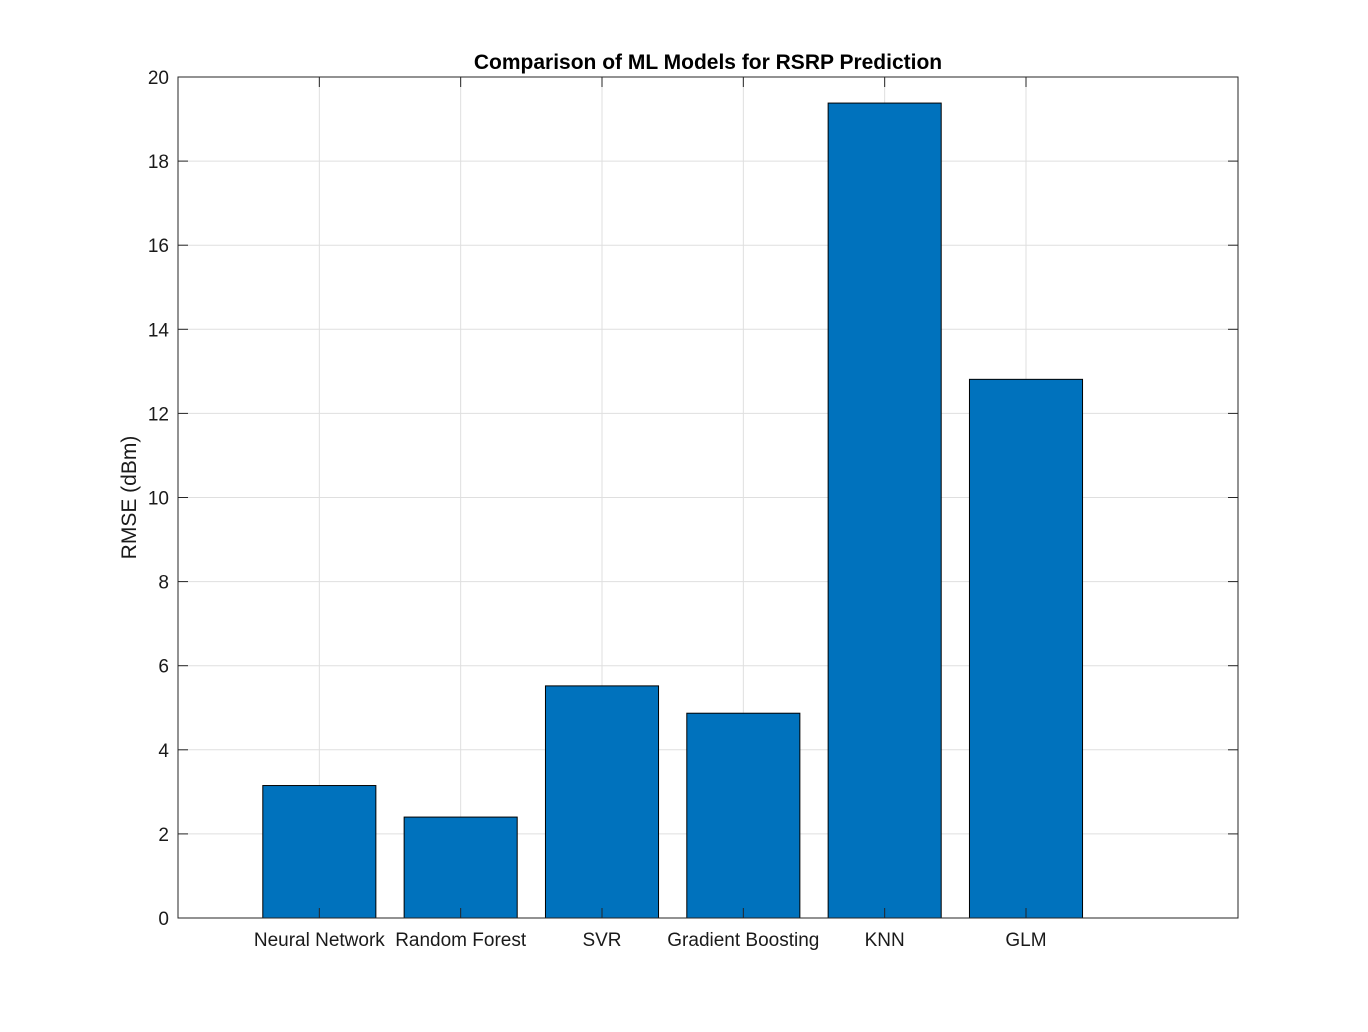 This screenshot has height=1032, width=1368. What do you see at coordinates (163, 667) in the screenshot?
I see `y-tick-label: 6` at bounding box center [163, 667].